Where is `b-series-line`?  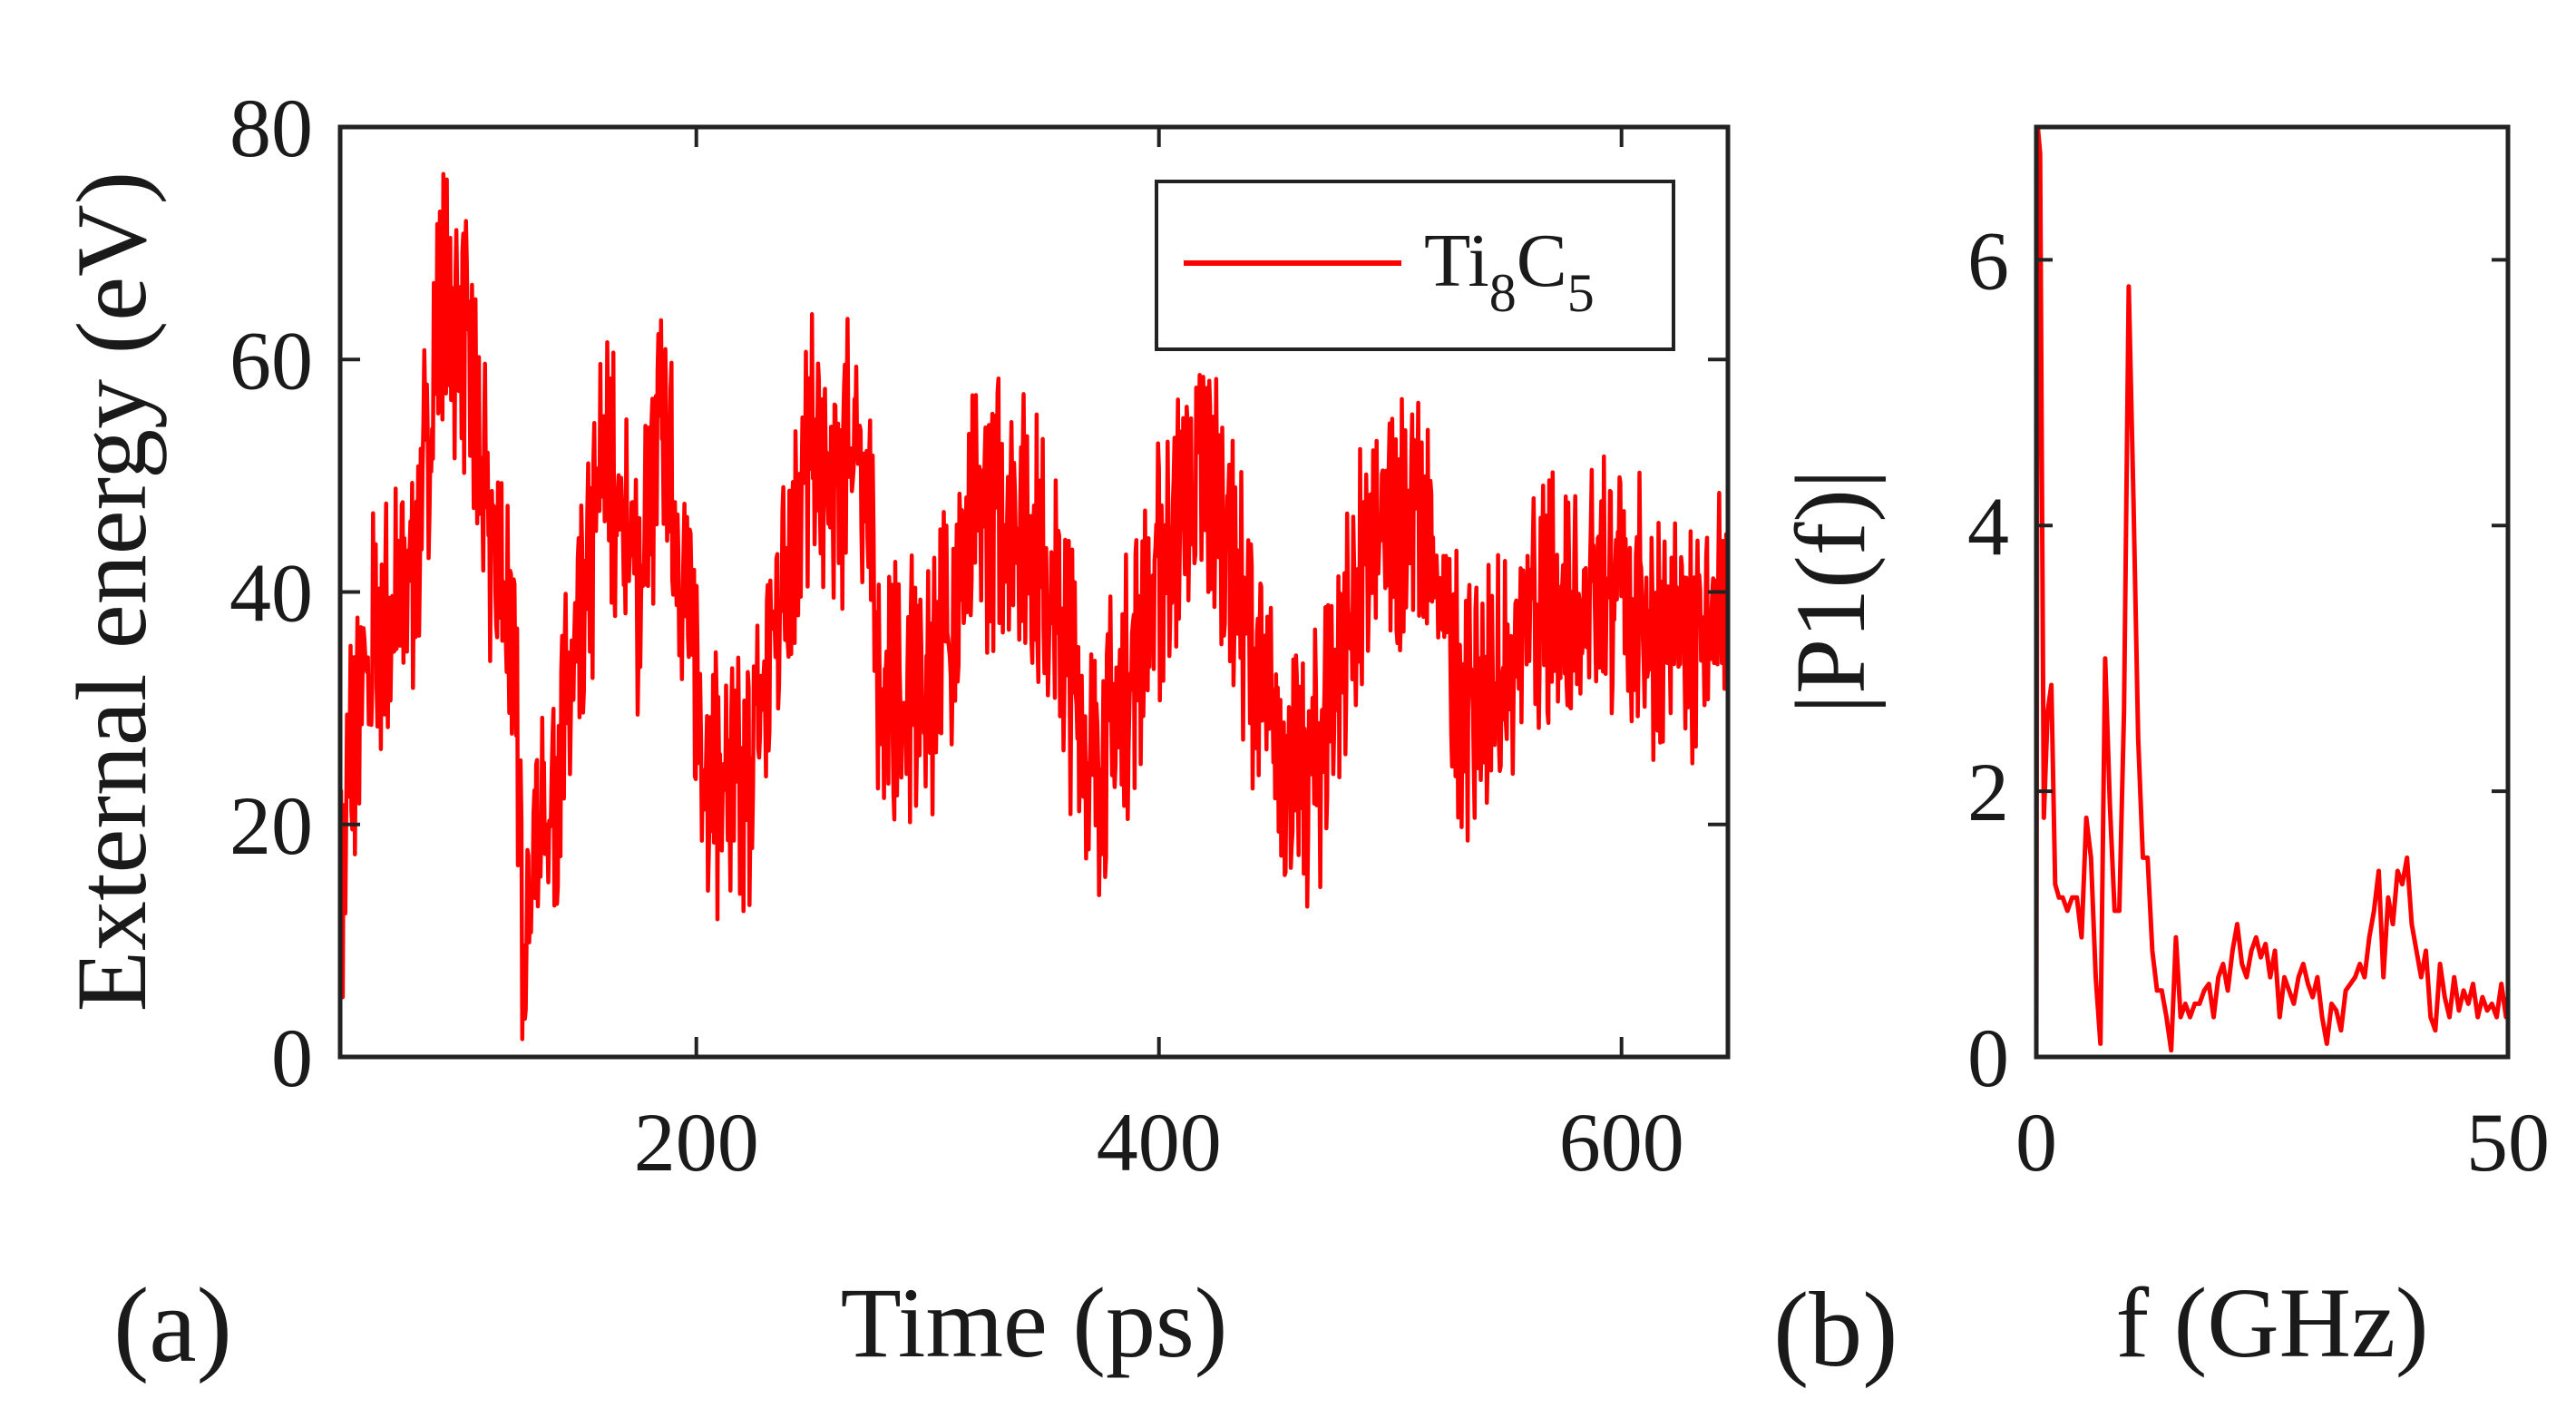
b-series-line is located at coordinates (2272, 591).